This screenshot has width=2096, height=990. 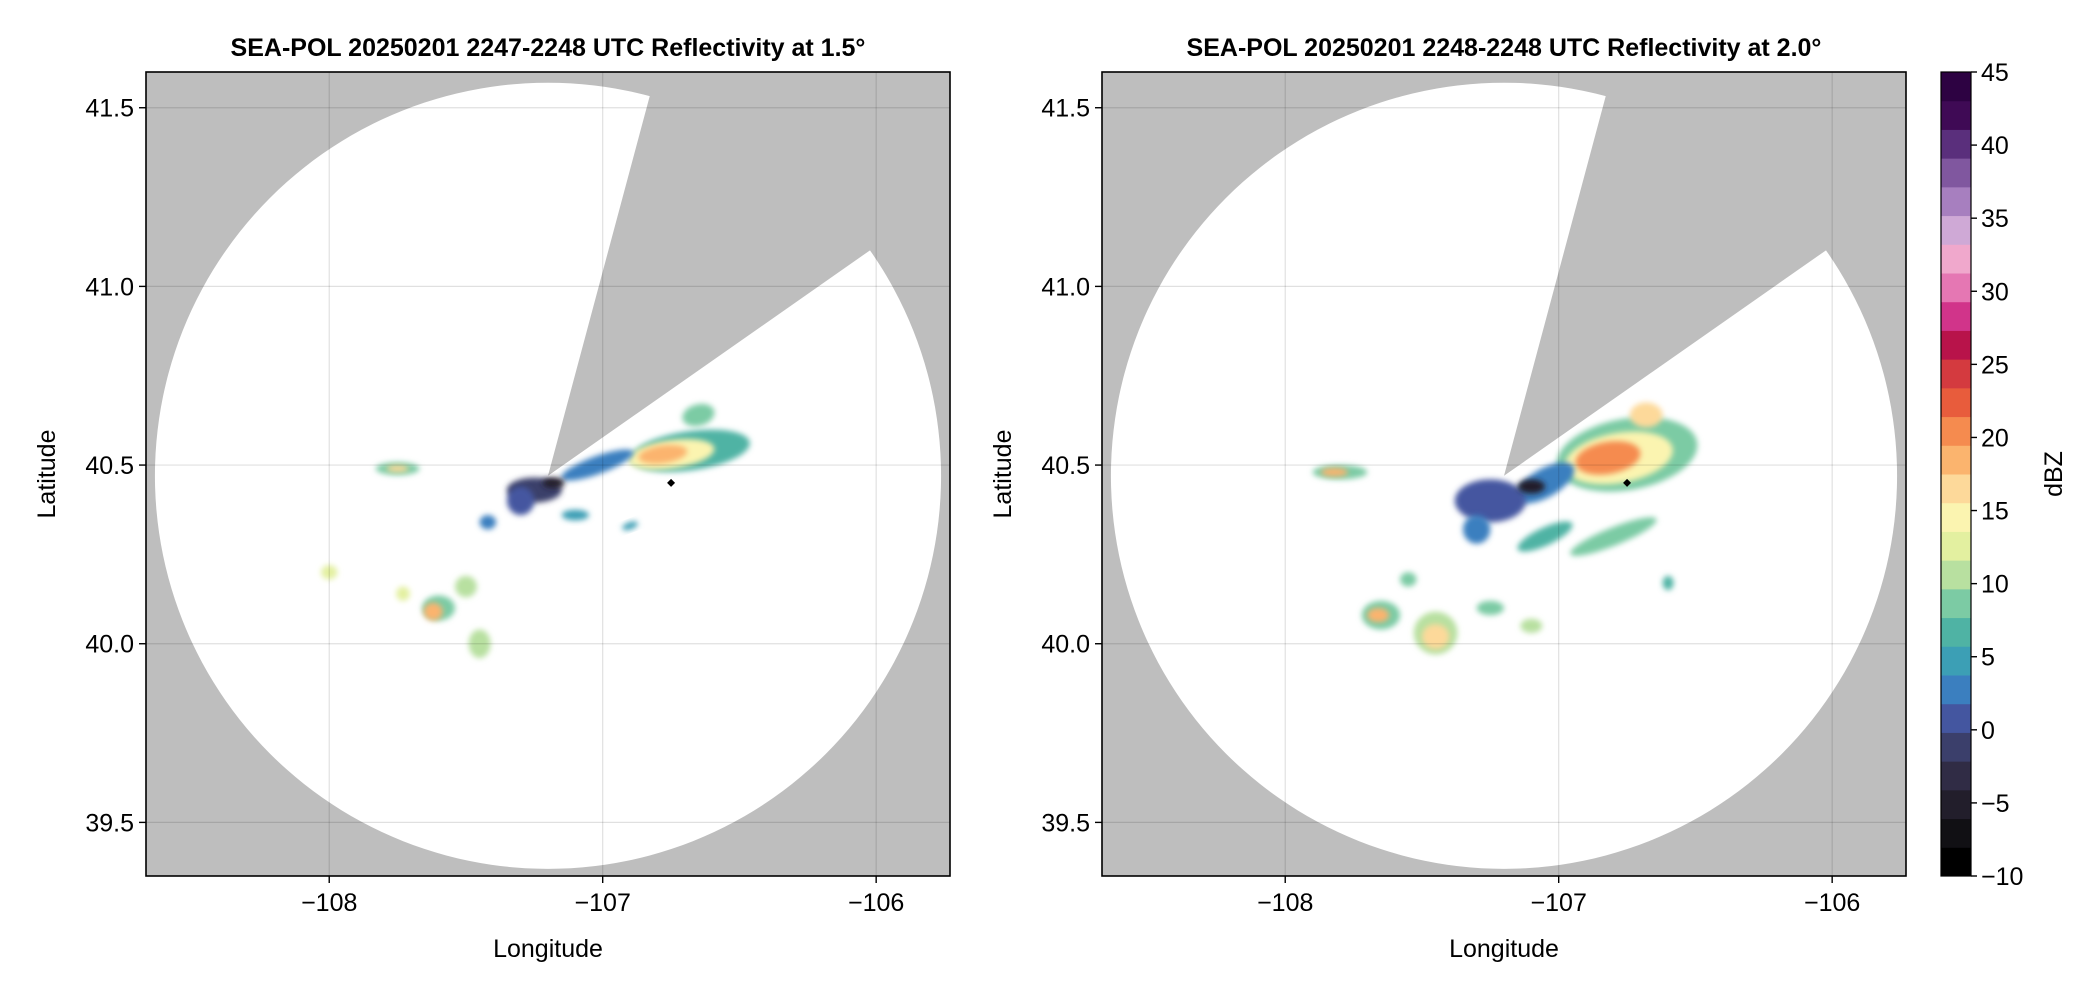 I want to click on colorbar: −10 −5 0 5 10 15 20 25 30 35 40 45 dBZ, so click(x=2004, y=475).